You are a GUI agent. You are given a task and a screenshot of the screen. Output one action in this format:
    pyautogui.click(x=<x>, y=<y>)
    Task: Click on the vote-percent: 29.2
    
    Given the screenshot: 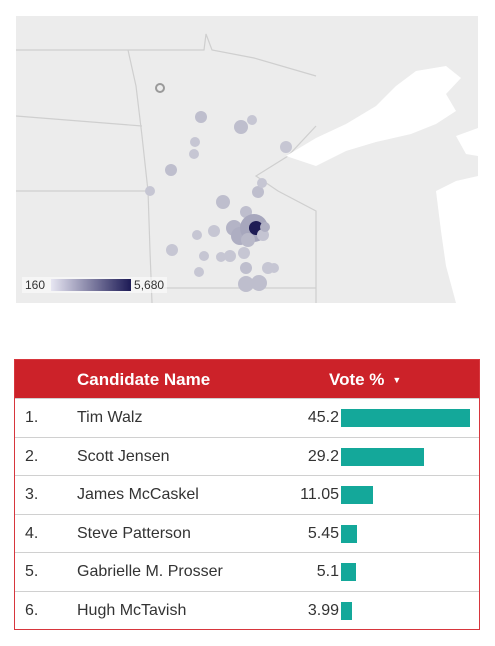 What is the action you would take?
    pyautogui.click(x=323, y=456)
    